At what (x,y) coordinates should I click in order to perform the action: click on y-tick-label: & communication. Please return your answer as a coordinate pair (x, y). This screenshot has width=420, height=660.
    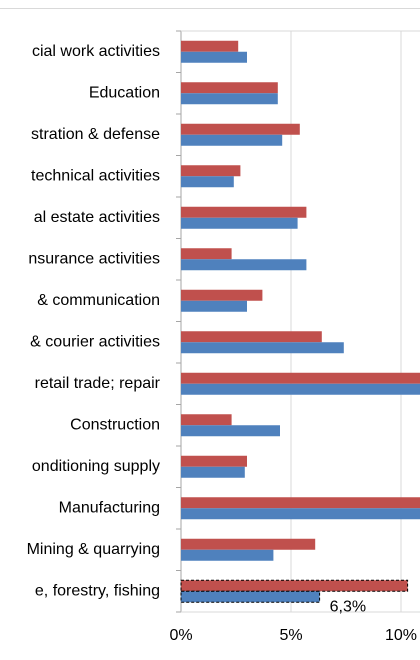
    Looking at the image, I should click on (98, 300).